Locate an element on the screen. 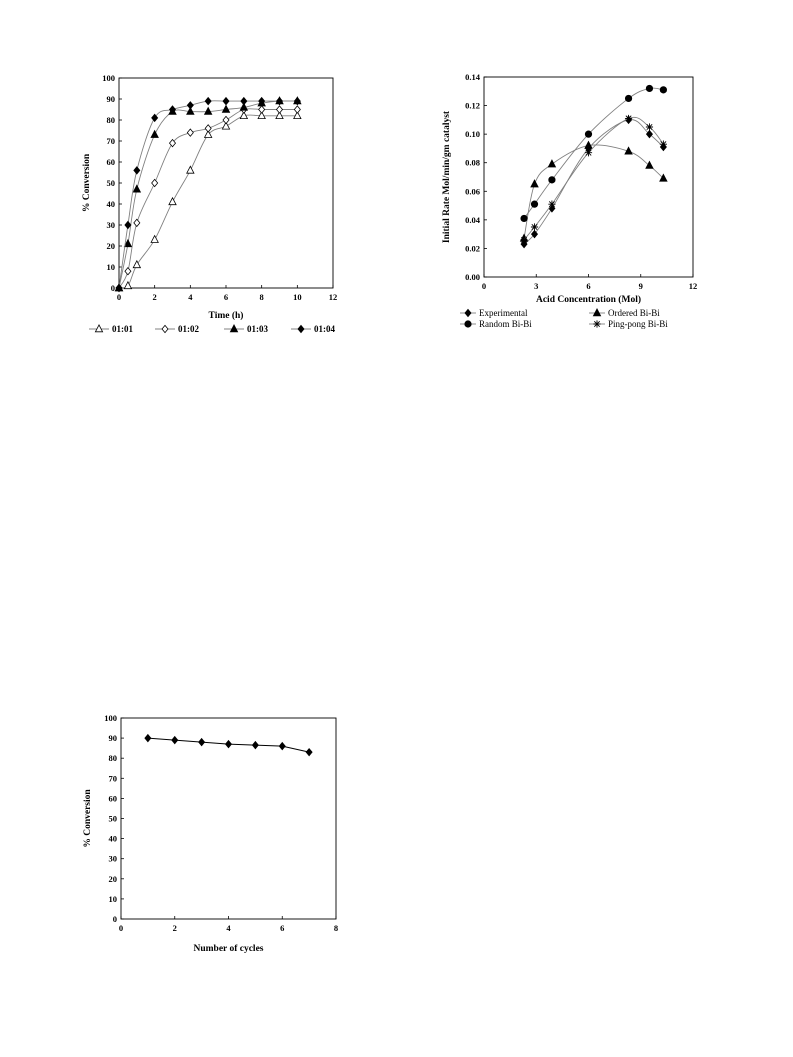 Image resolution: width=793 pixels, height=1057 pixels. y-tick-label: 90 is located at coordinates (113, 738).